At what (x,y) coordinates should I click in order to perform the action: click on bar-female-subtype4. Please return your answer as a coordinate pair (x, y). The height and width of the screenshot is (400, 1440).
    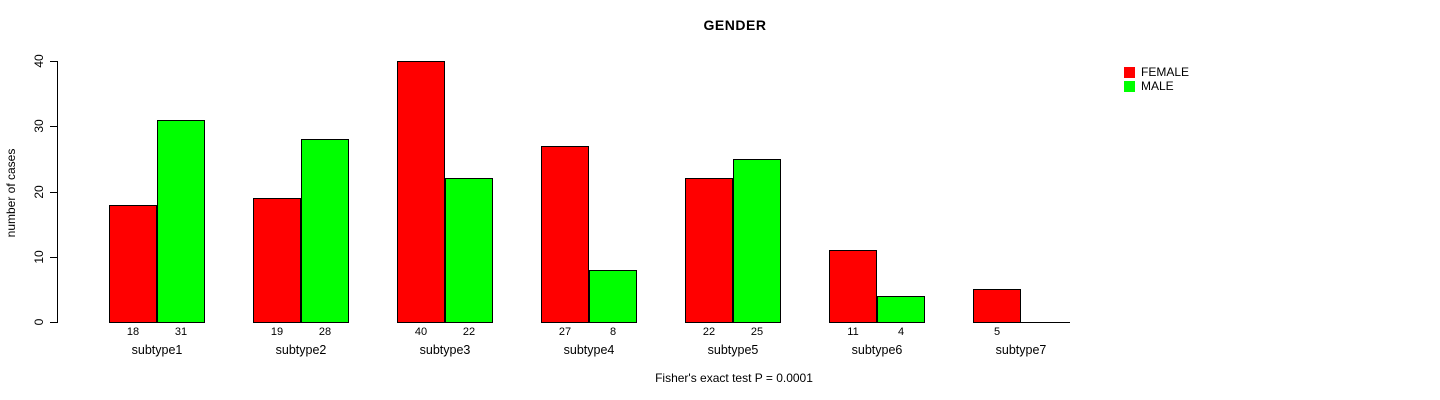
    Looking at the image, I should click on (565, 234).